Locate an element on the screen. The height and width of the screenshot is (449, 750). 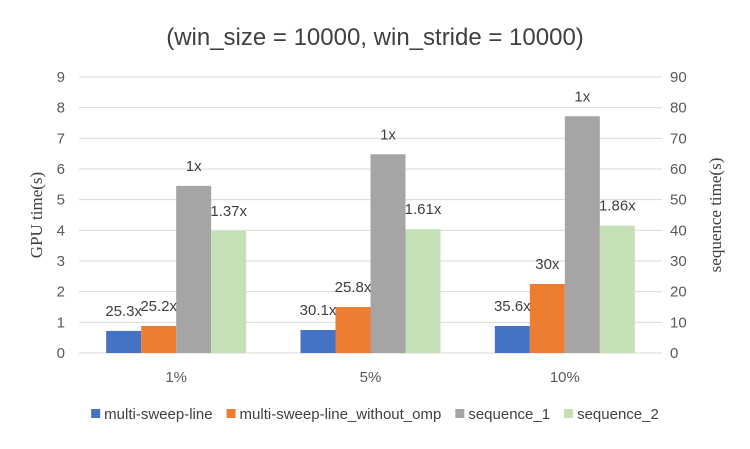
legend-label: sequence_1 is located at coordinates (509, 414).